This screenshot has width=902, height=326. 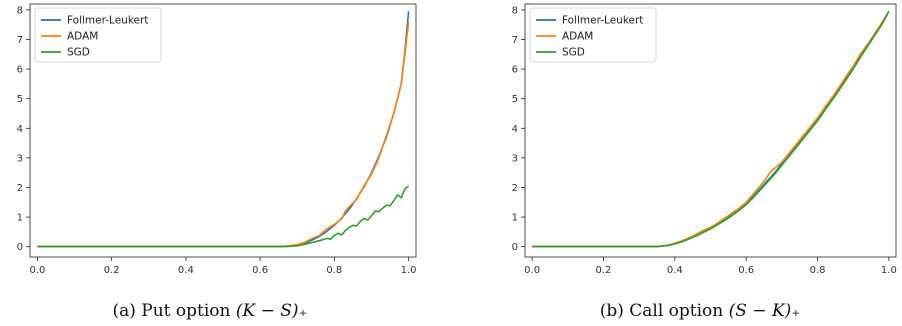 I want to click on figure-caption: (a) Put option (K − S)₊, so click(x=209, y=311).